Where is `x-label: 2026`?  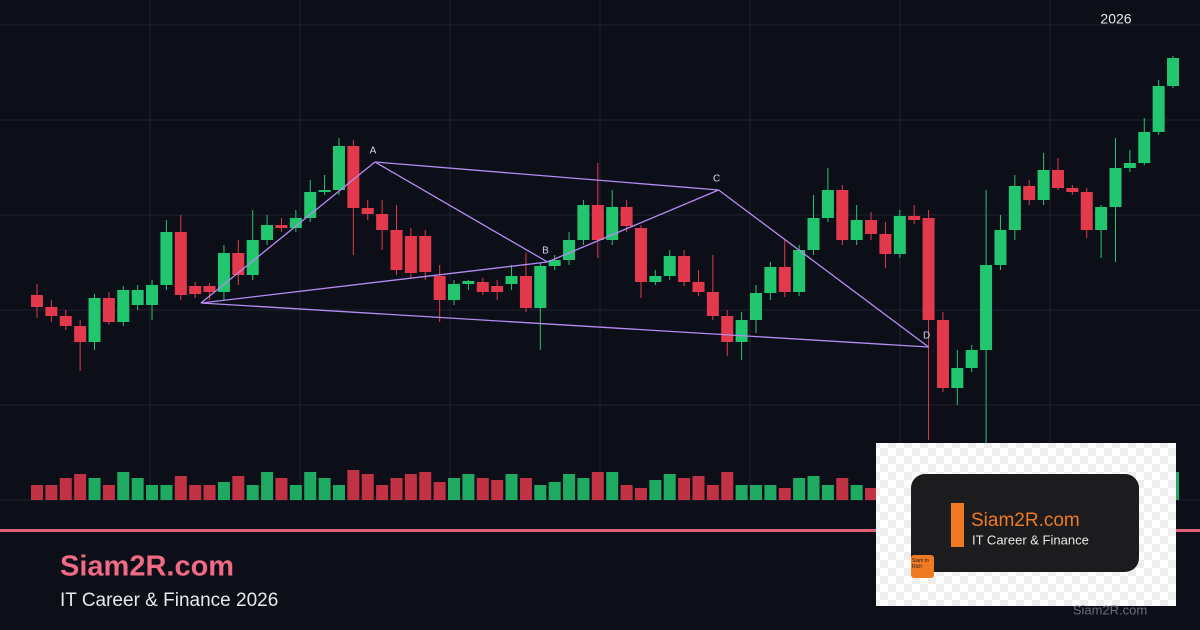 x-label: 2026 is located at coordinates (1115, 19).